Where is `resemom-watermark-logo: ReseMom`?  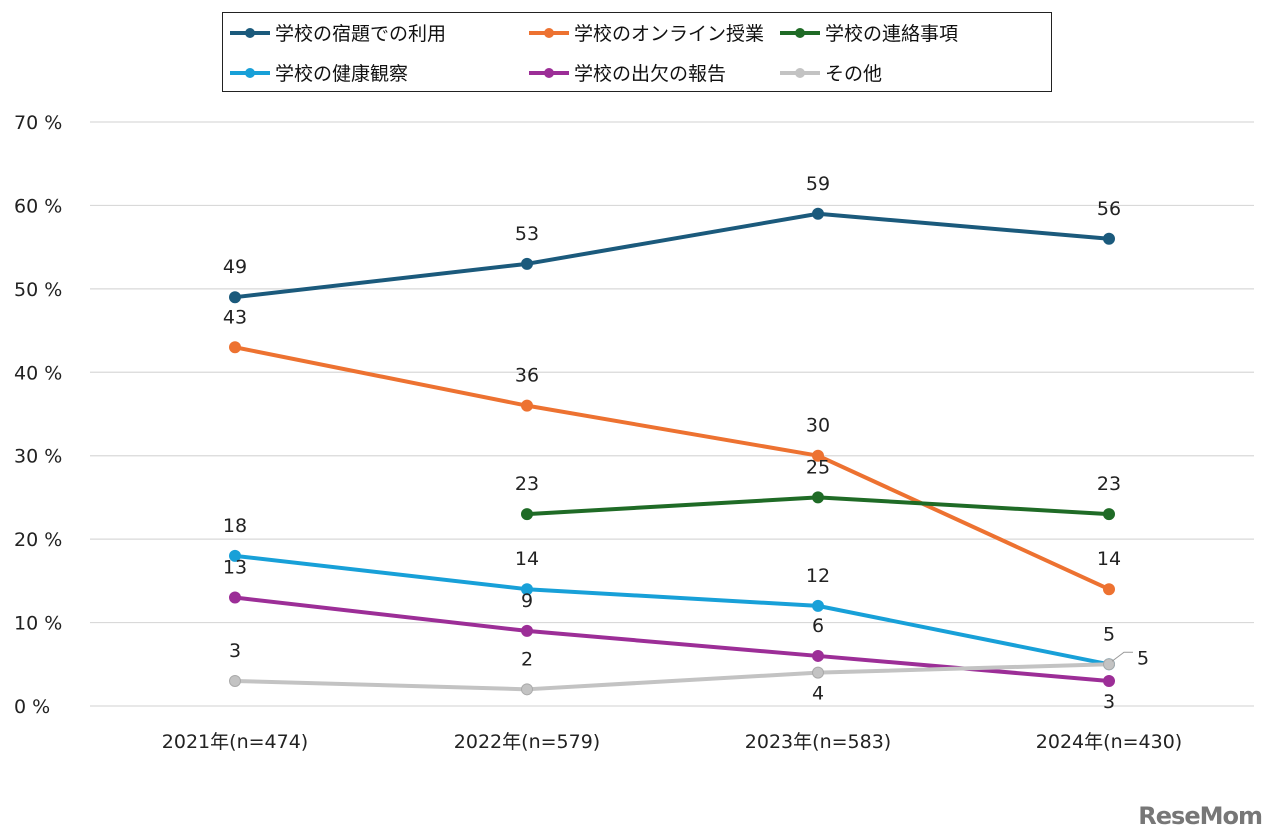 resemom-watermark-logo: ReseMom is located at coordinates (1200, 816).